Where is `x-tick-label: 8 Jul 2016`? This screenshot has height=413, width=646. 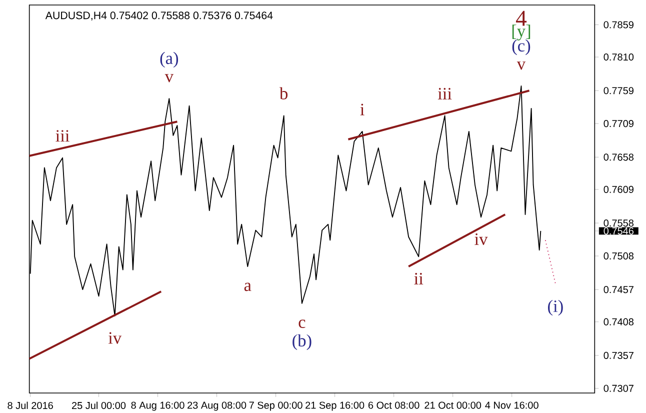
x-tick-label: 8 Jul 2016 is located at coordinates (30, 406).